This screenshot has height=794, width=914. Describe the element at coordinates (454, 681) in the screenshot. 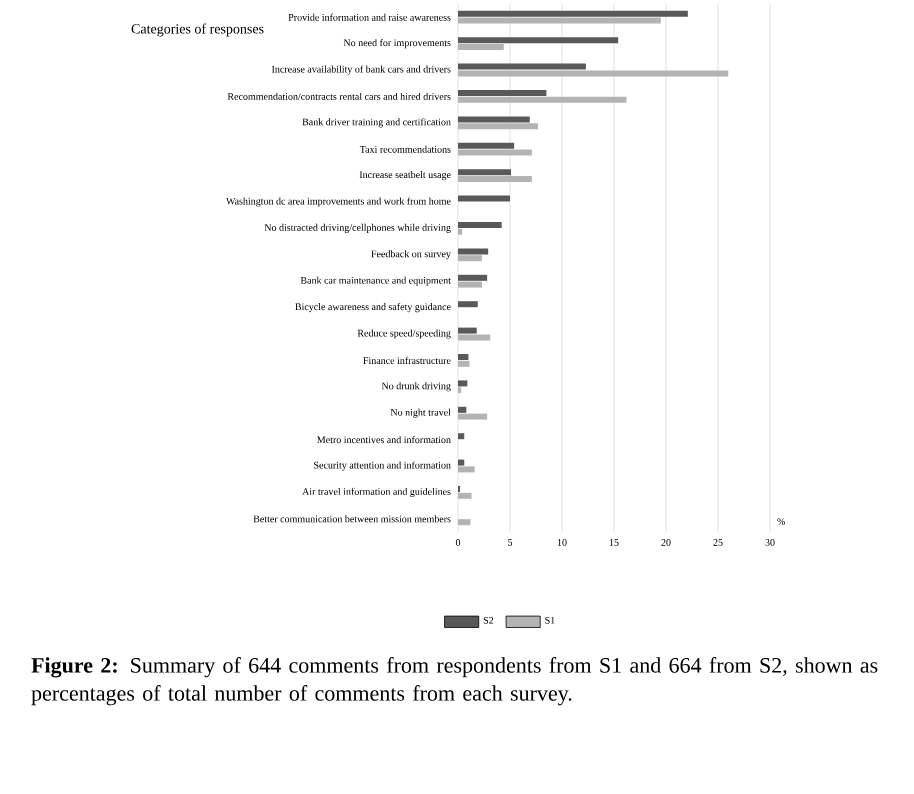

I see `text: Figure 2: Summary of 644 comments from respondents from S1 and 664 from S2, shown as percentages of total number of comments from each survey.` at that location.